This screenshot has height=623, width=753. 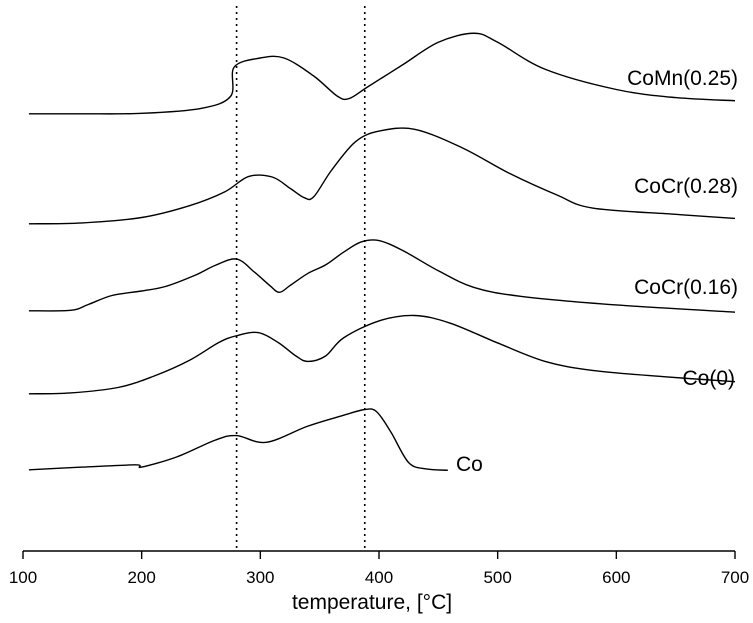 What do you see at coordinates (686, 287) in the screenshot?
I see `series-label-3: CoCr(0.16)` at bounding box center [686, 287].